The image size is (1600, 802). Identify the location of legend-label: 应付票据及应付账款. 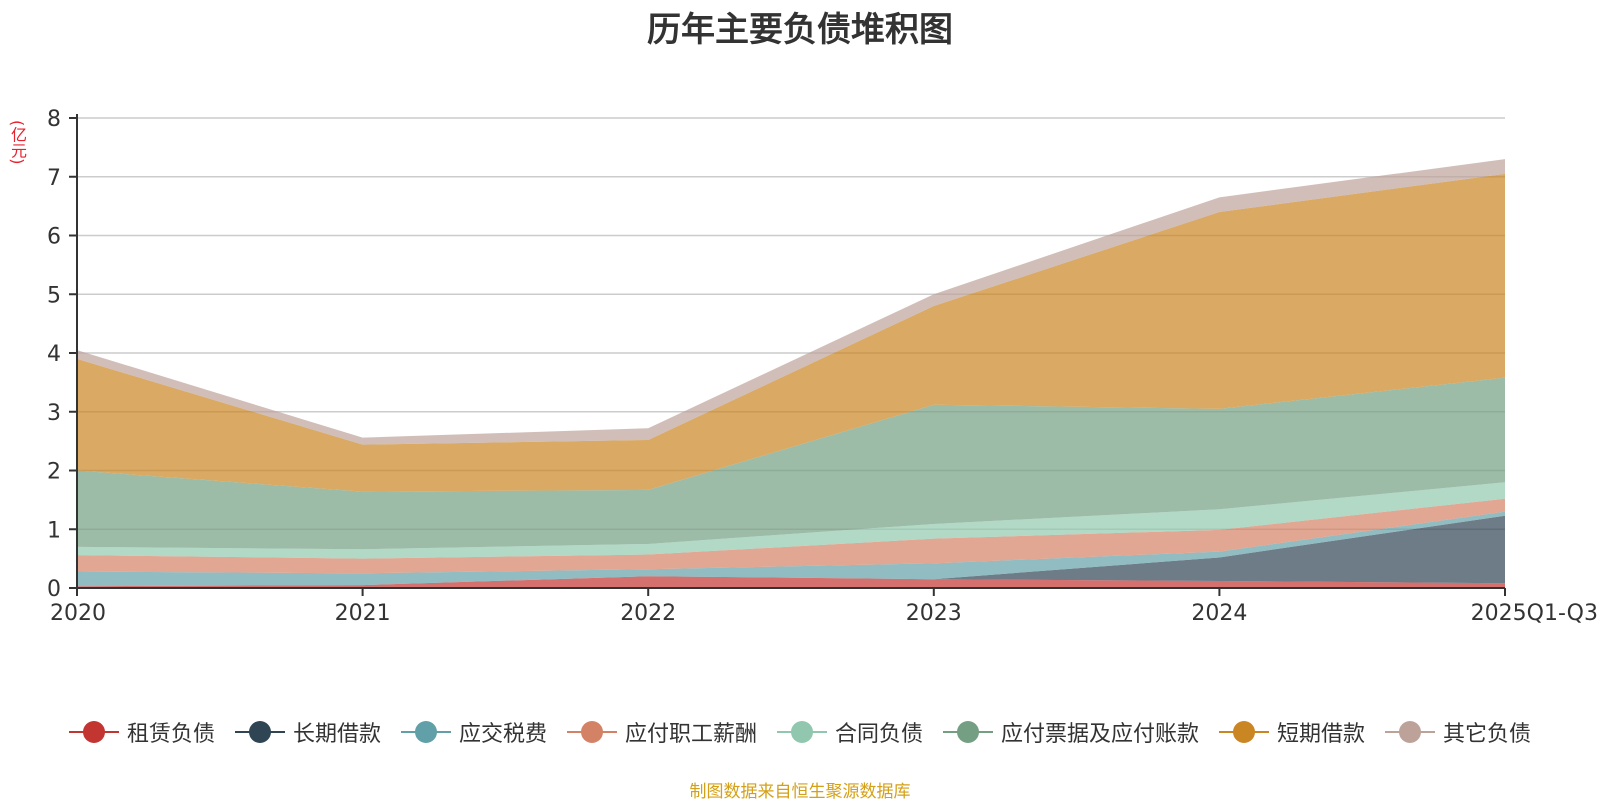
(1100, 734).